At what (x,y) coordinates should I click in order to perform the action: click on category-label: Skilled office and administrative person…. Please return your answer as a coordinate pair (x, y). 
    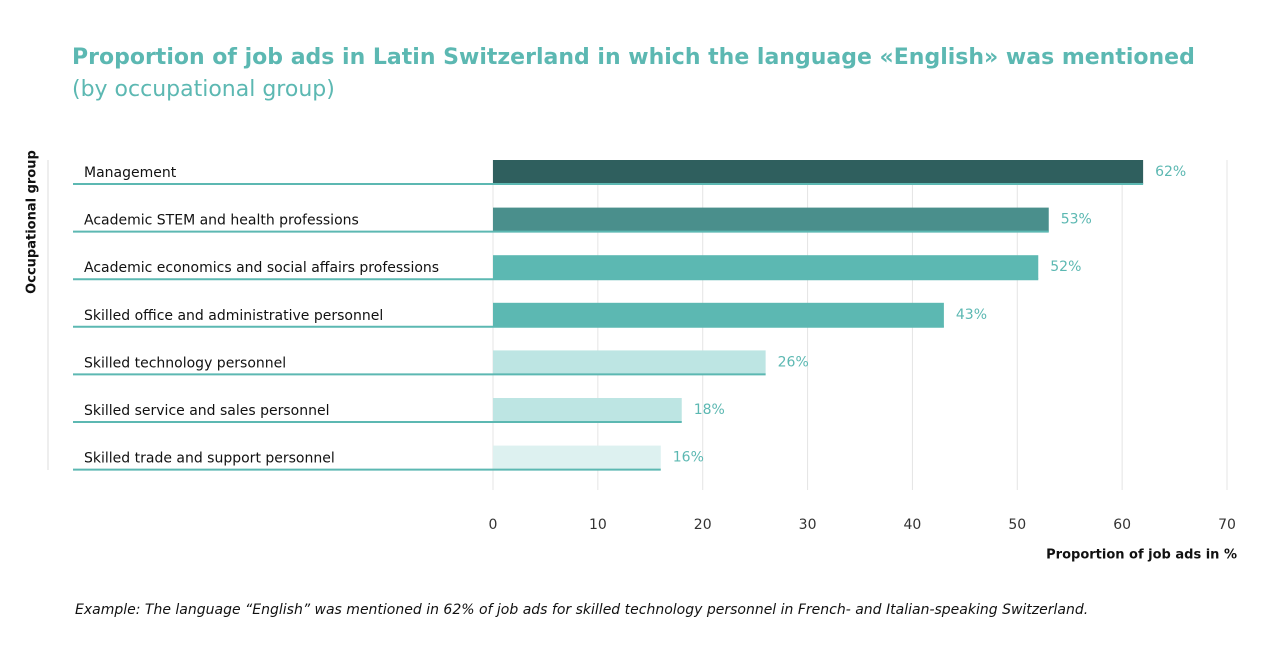
    Looking at the image, I should click on (233, 316).